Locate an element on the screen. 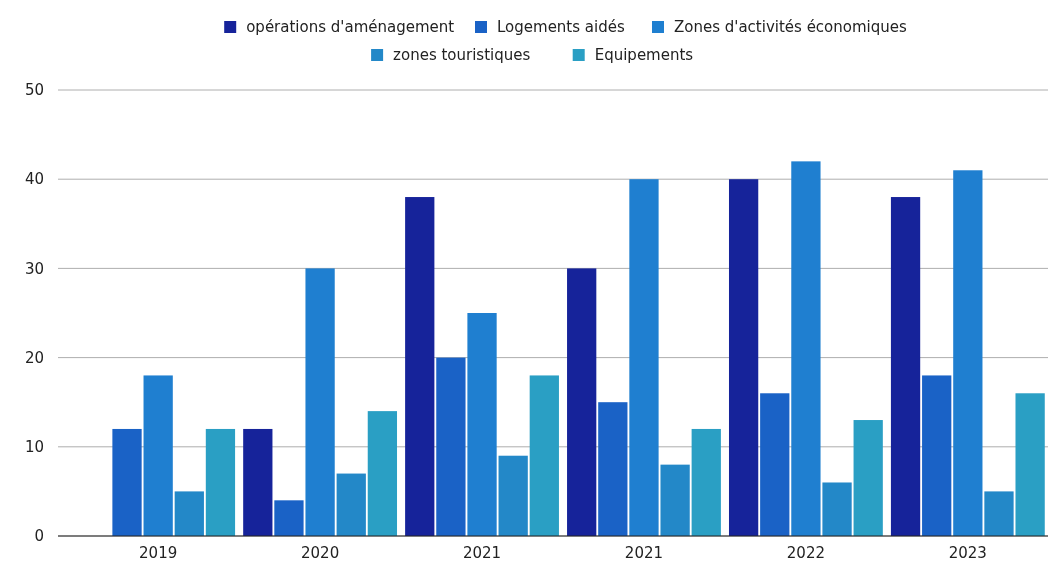  legend-label: Equipements is located at coordinates (644, 55).